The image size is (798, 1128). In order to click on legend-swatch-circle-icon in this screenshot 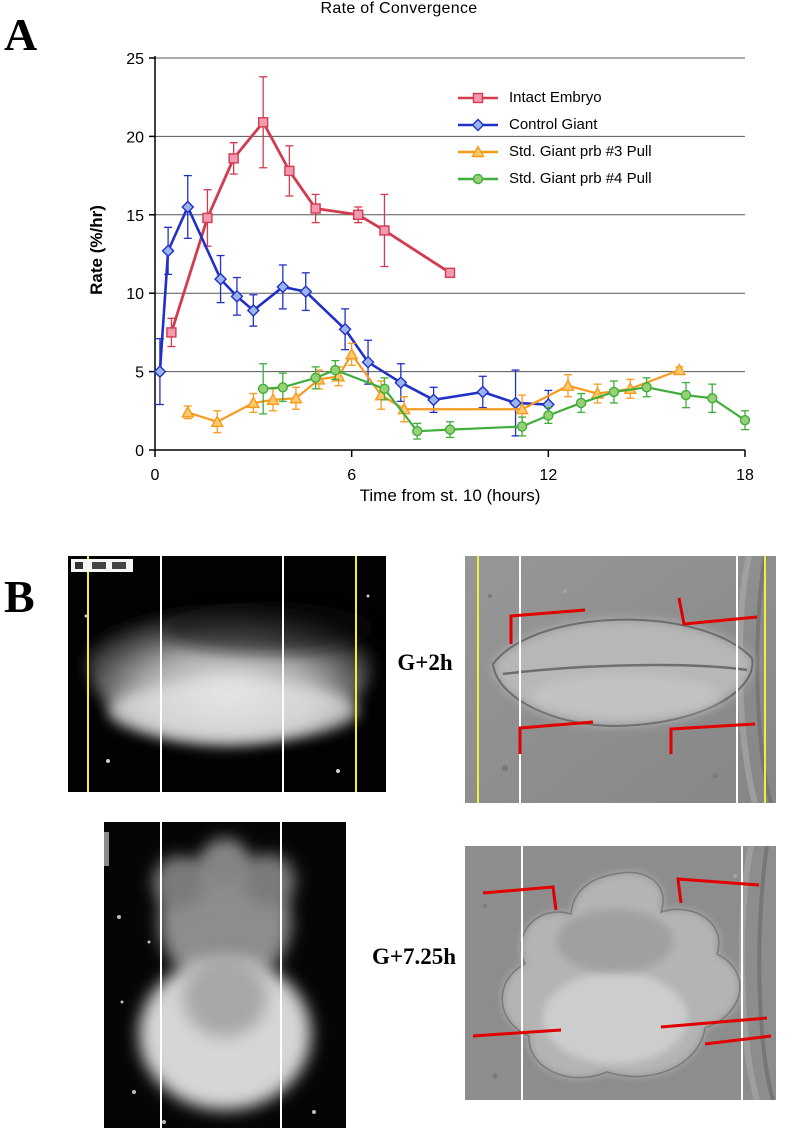, I will do `click(478, 178)`.